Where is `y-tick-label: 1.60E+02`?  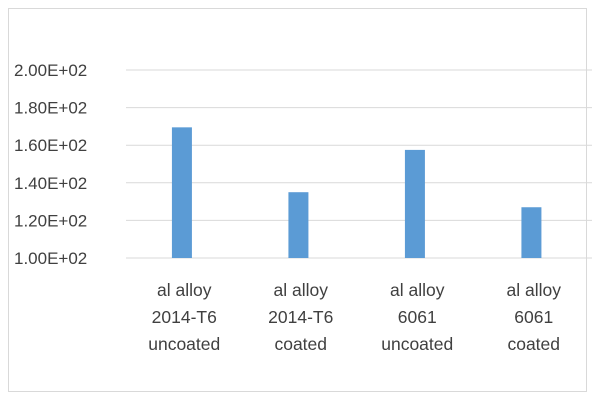 y-tick-label: 1.60E+02 is located at coordinates (50, 145).